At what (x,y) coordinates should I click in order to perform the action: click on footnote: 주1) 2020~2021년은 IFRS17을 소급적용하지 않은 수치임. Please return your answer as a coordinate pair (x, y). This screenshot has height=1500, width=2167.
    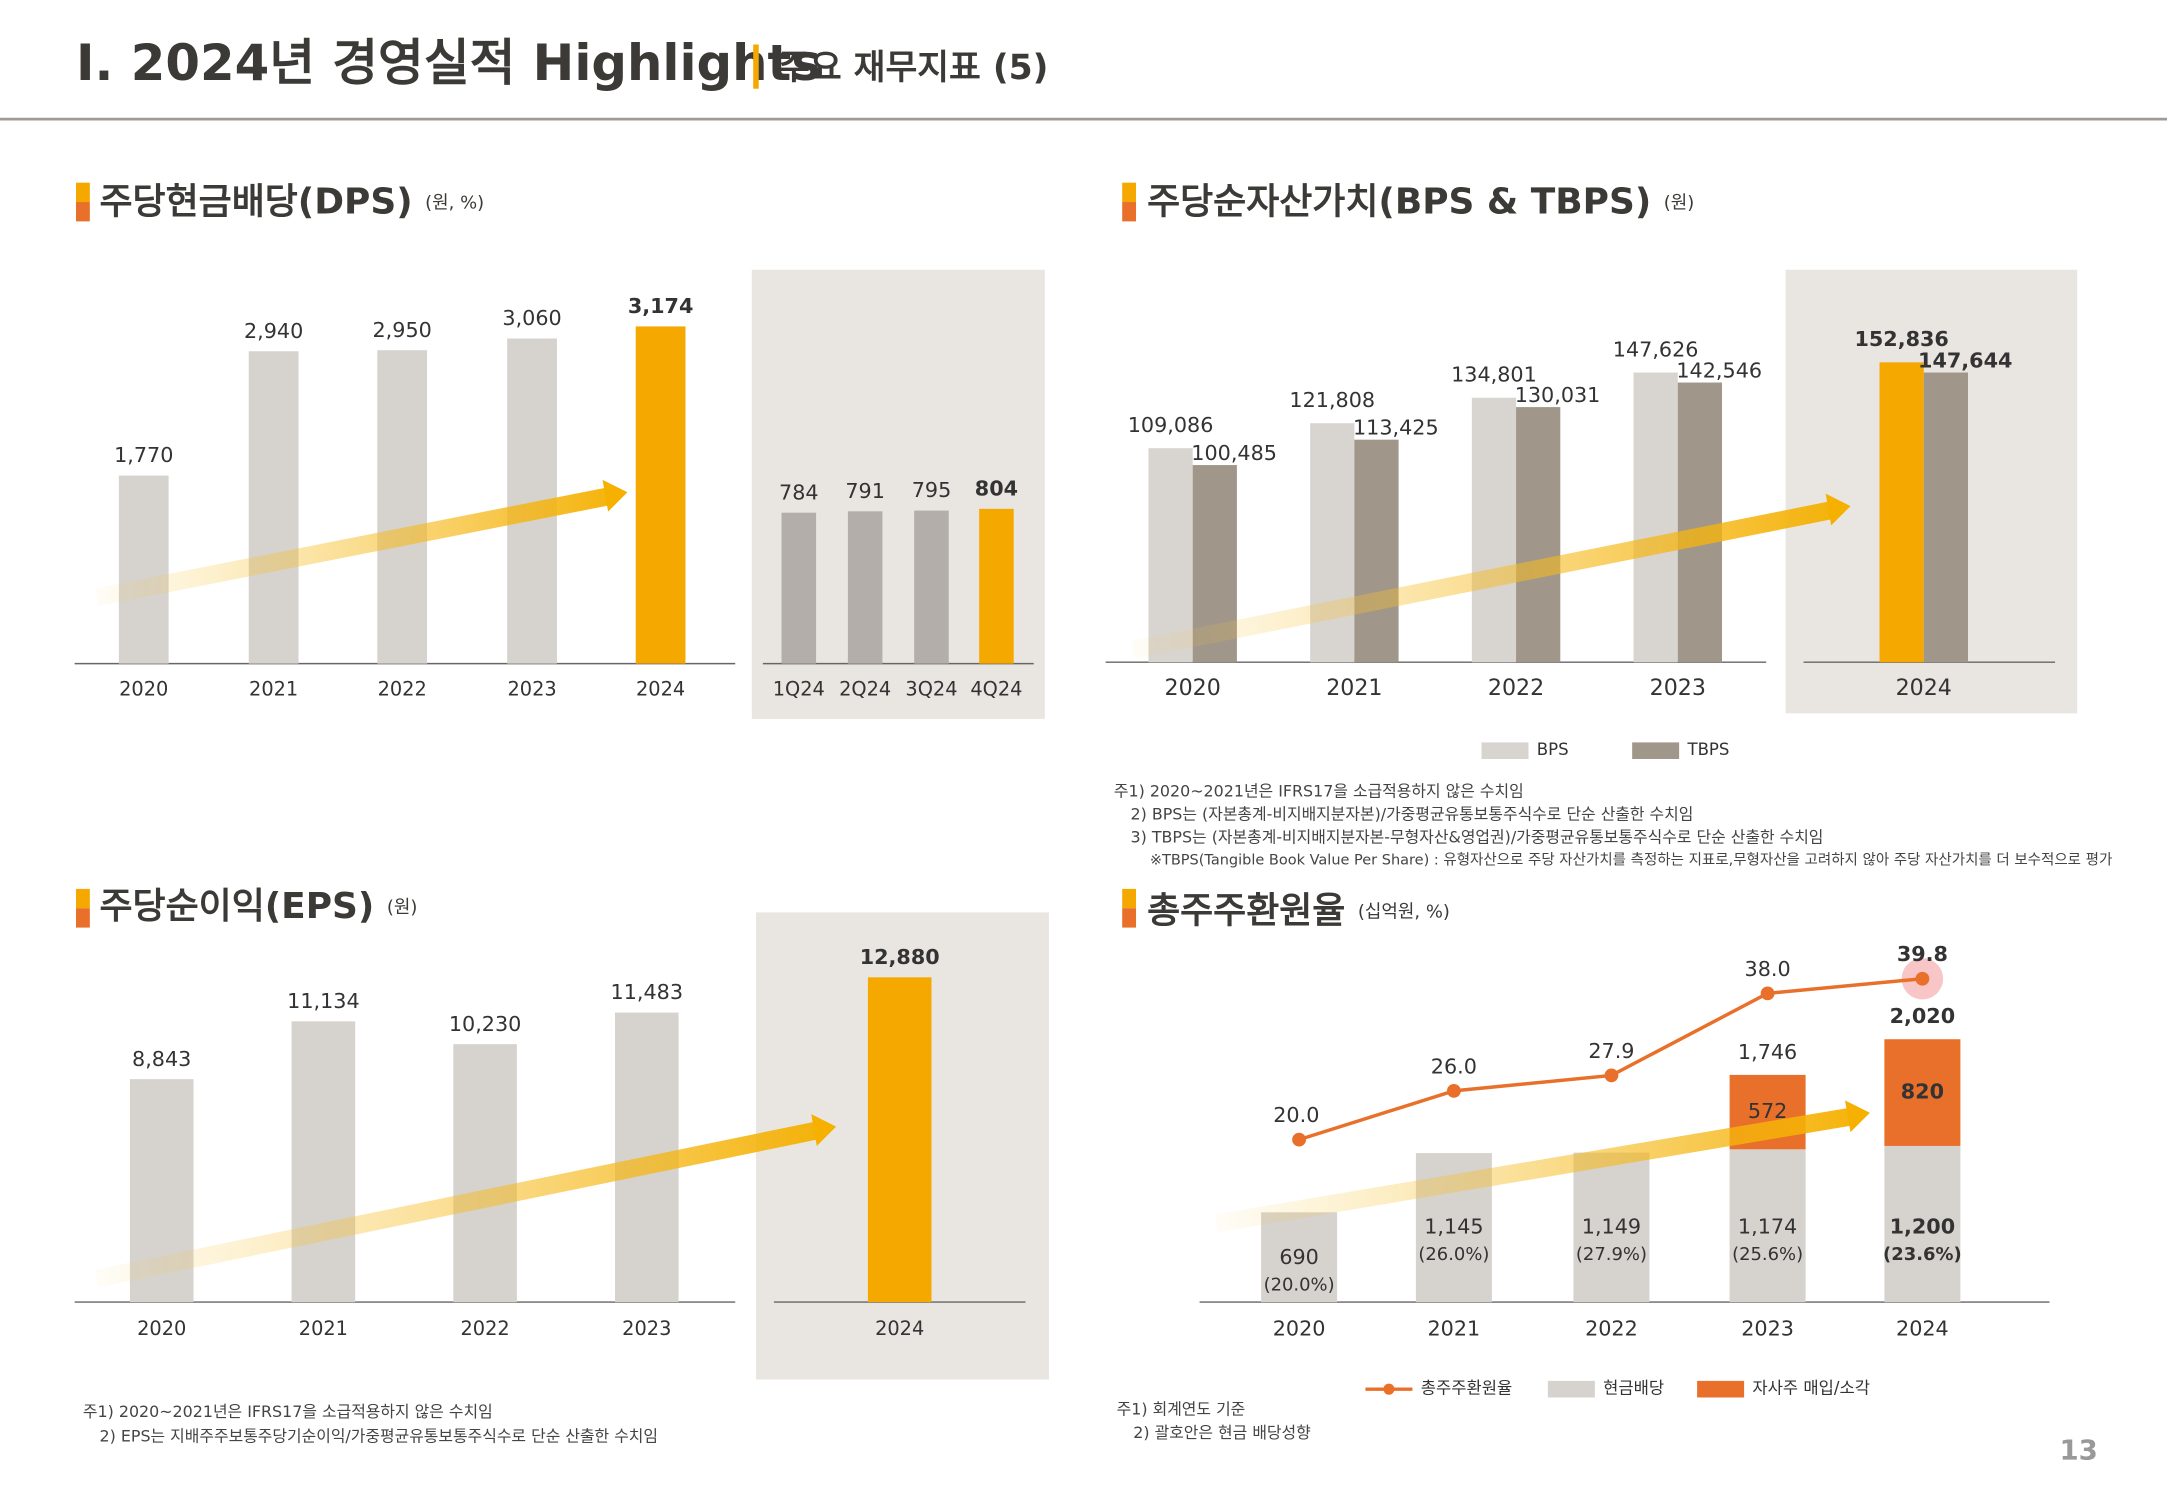
    Looking at the image, I should click on (1319, 791).